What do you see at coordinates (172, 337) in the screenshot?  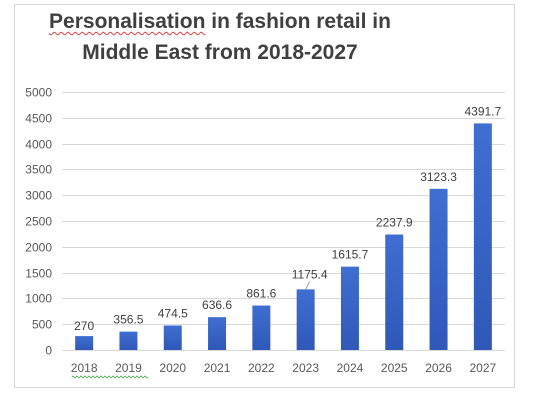 I see `bar-2020` at bounding box center [172, 337].